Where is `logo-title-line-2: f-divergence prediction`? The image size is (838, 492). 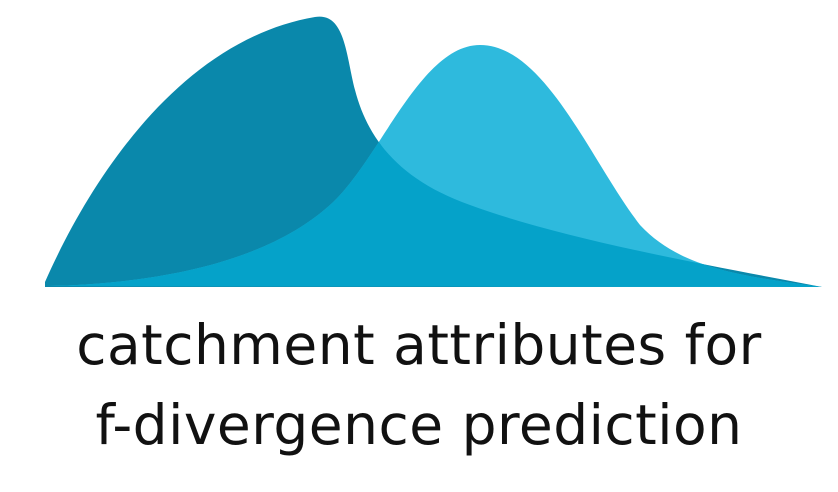
logo-title-line-2: f-divergence prediction is located at coordinates (419, 425).